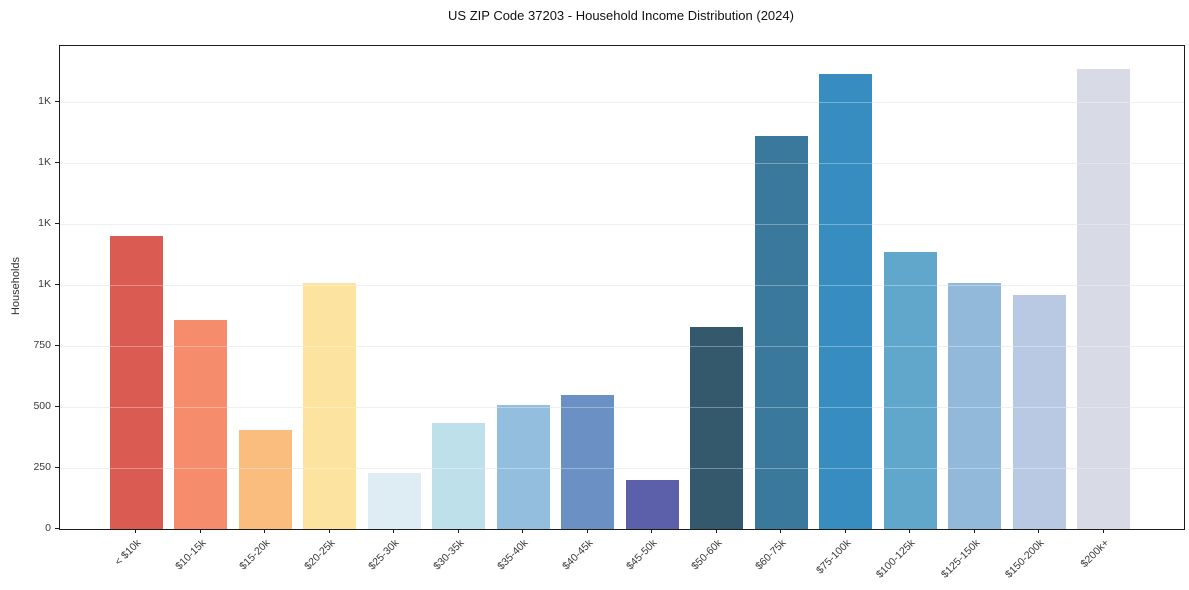  I want to click on y-tick-label: 750, so click(42, 345).